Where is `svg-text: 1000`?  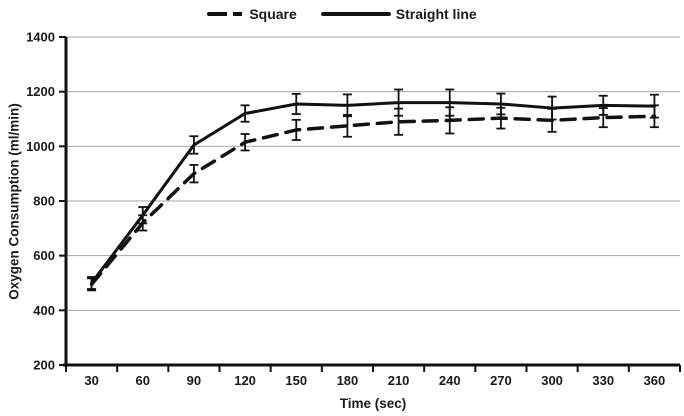
svg-text: 1000 is located at coordinates (40, 146).